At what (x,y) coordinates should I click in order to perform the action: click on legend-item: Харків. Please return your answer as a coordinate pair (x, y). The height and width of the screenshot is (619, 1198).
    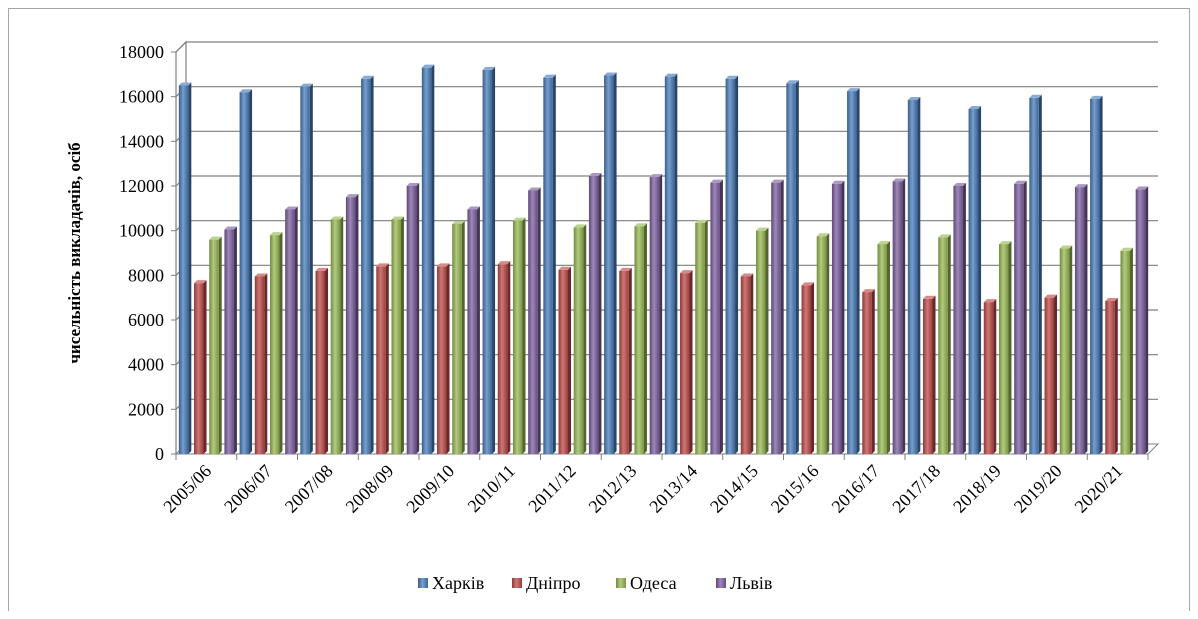
    Looking at the image, I should click on (451, 583).